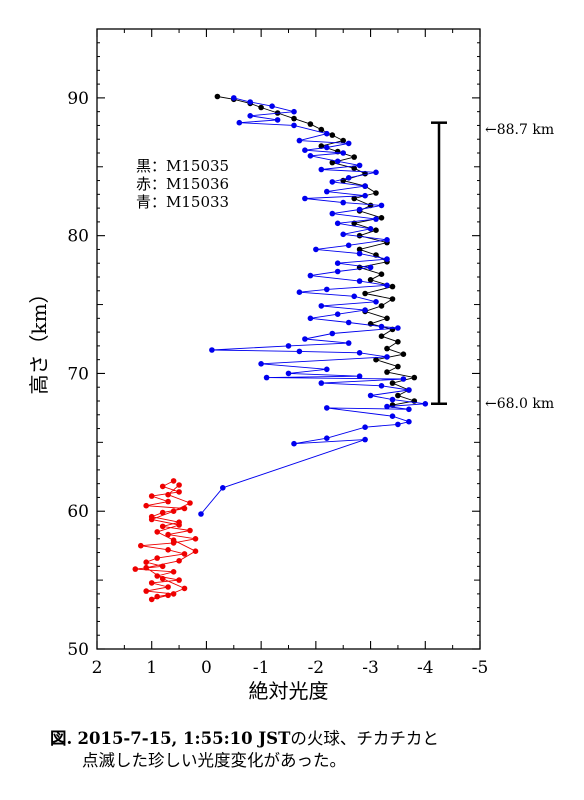 The image size is (584, 800). I want to click on x-tick-label: -1, so click(261, 668).